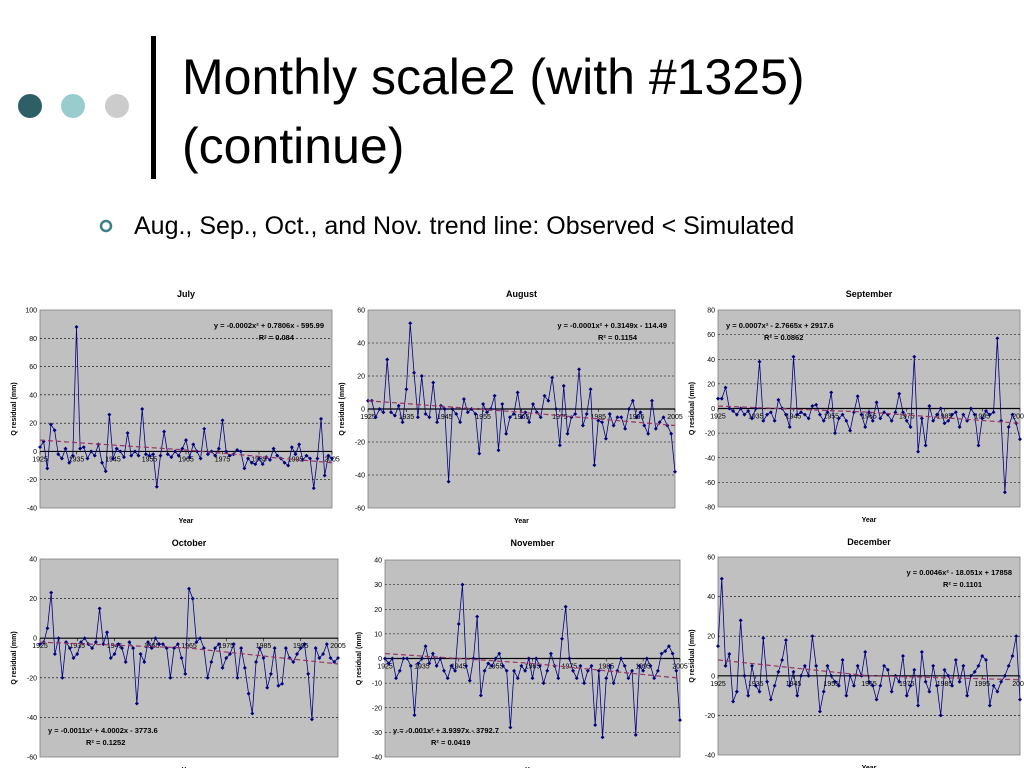  Describe the element at coordinates (378, 634) in the screenshot. I see `y-tick-label: 10` at that location.